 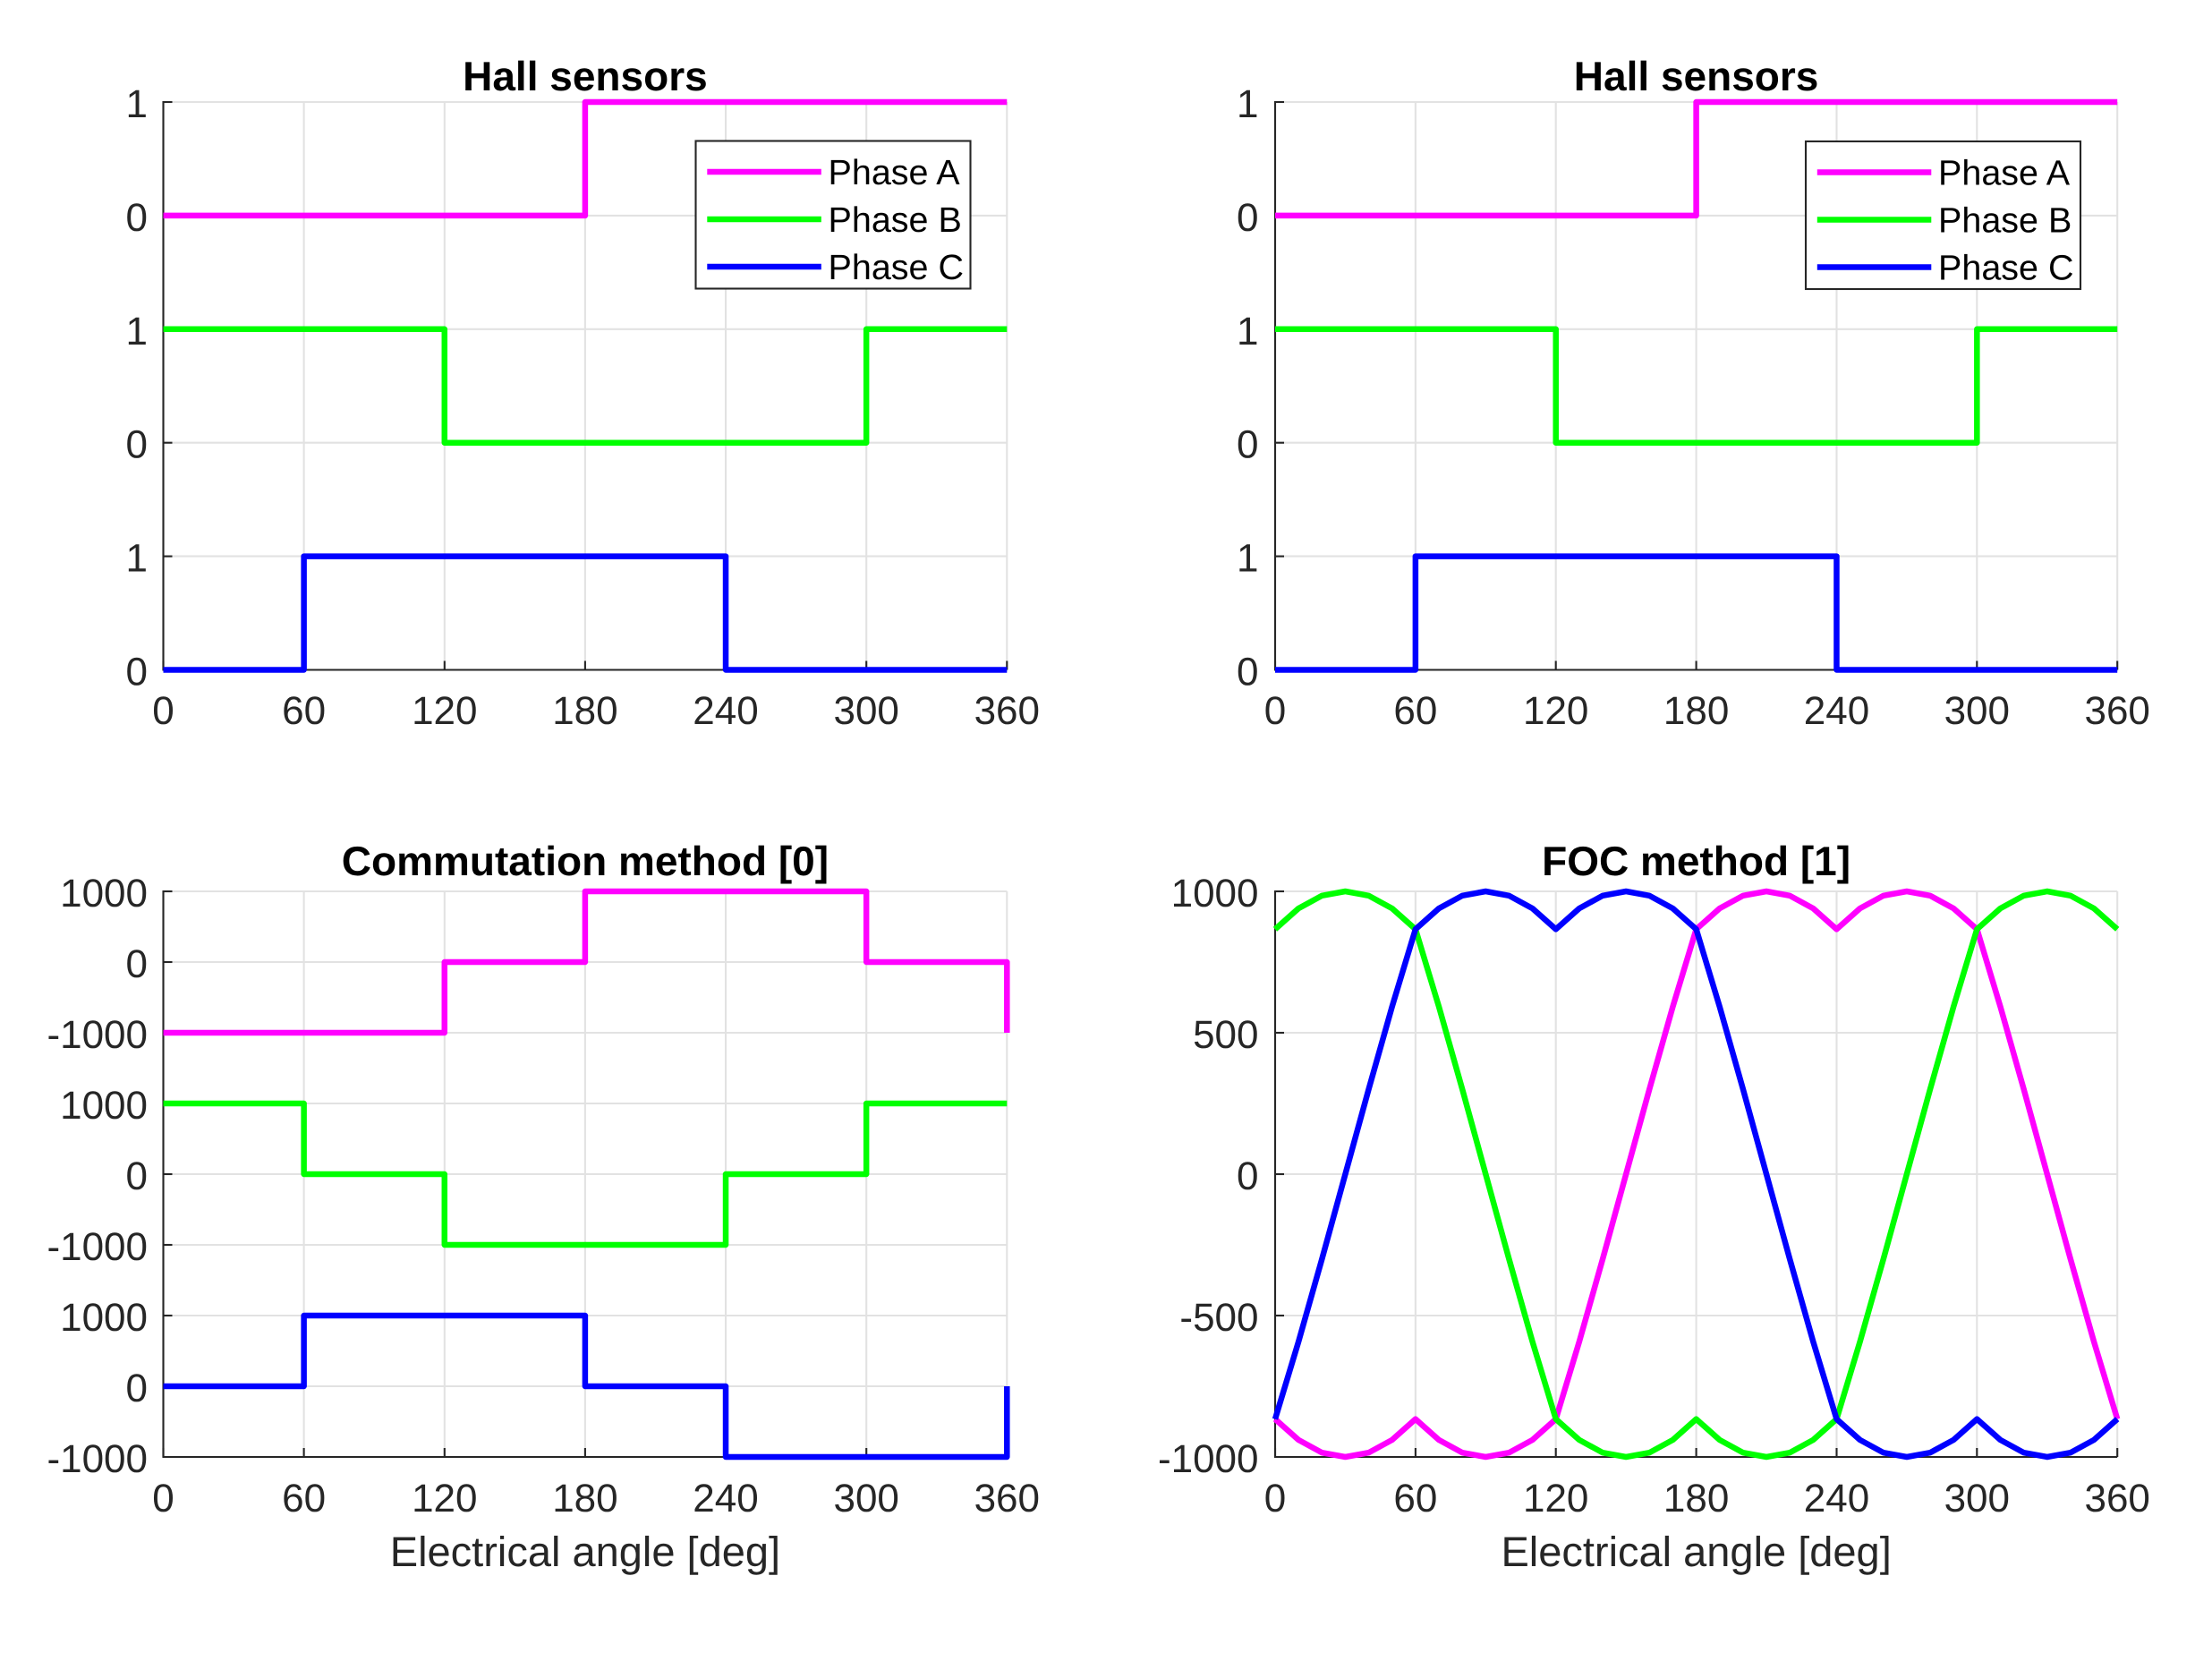 I want to click on svg-text: FOC method [1], so click(x=1696, y=861).